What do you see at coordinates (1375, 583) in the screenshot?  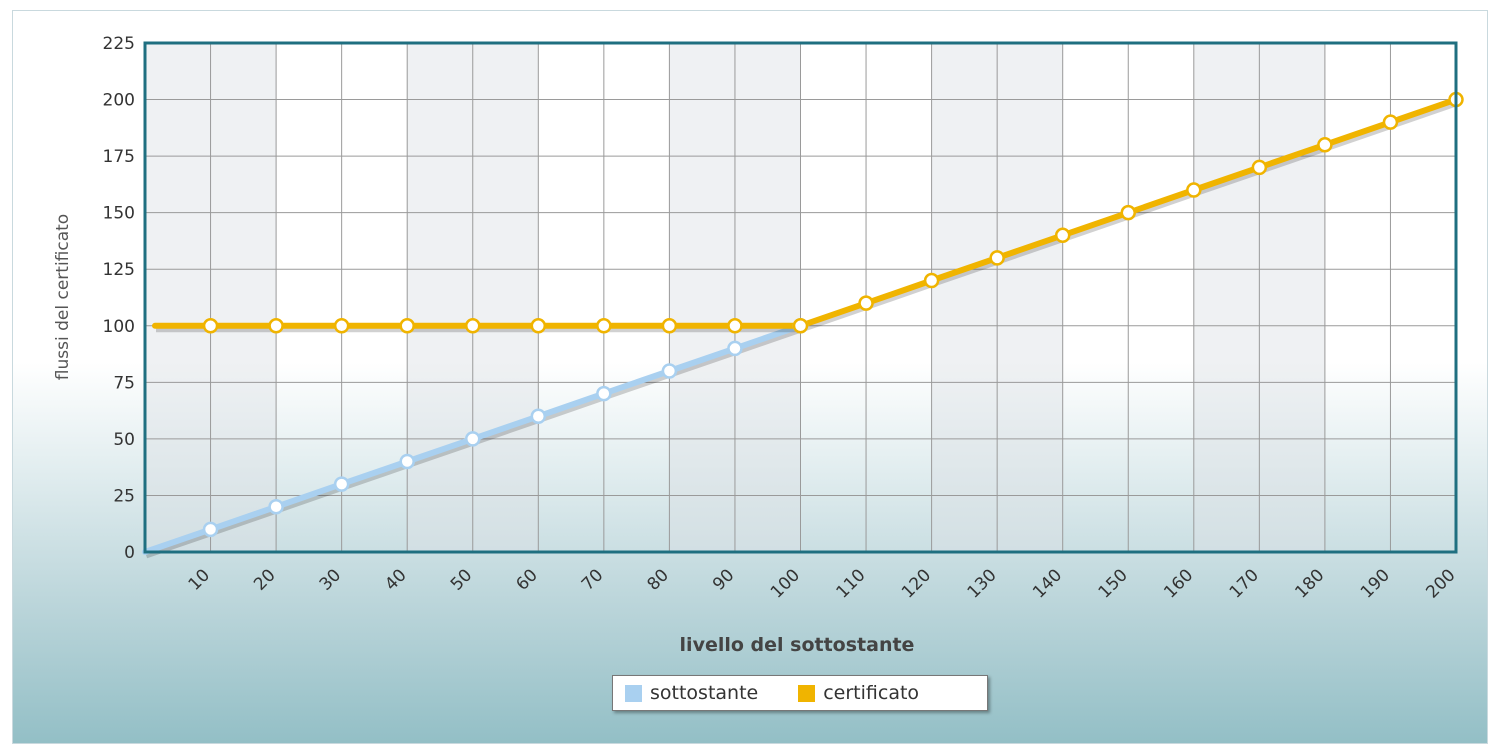 I see `x-tick-label: 190` at bounding box center [1375, 583].